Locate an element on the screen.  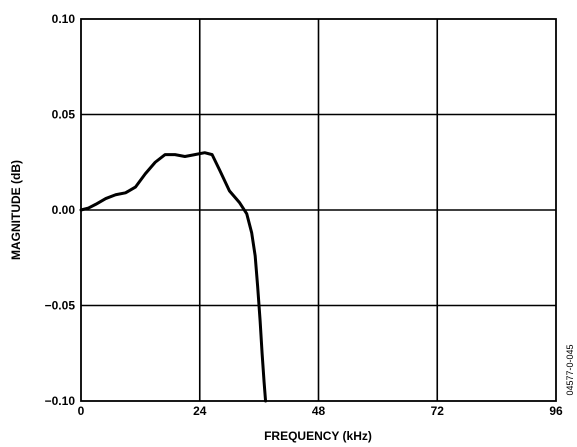
y-tick-label: −0.10 is located at coordinates (60, 401).